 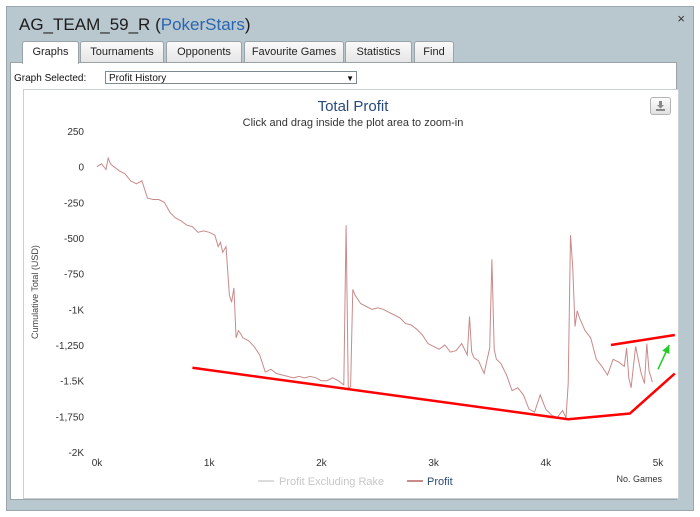 I want to click on download-button, so click(x=660, y=106).